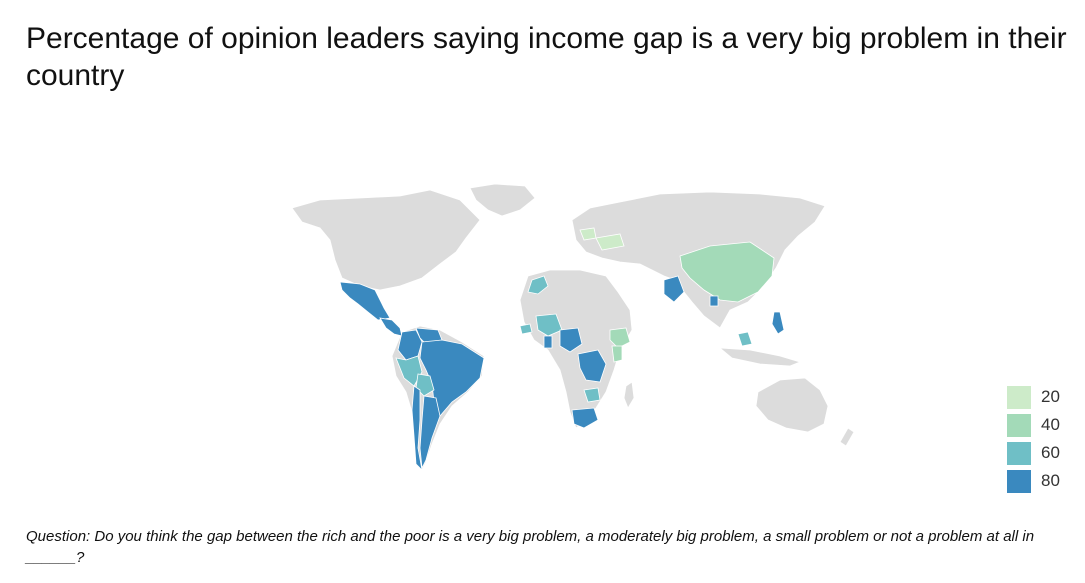 The width and height of the screenshot is (1085, 583). What do you see at coordinates (1033, 481) in the screenshot?
I see `legend-item-80: 80` at bounding box center [1033, 481].